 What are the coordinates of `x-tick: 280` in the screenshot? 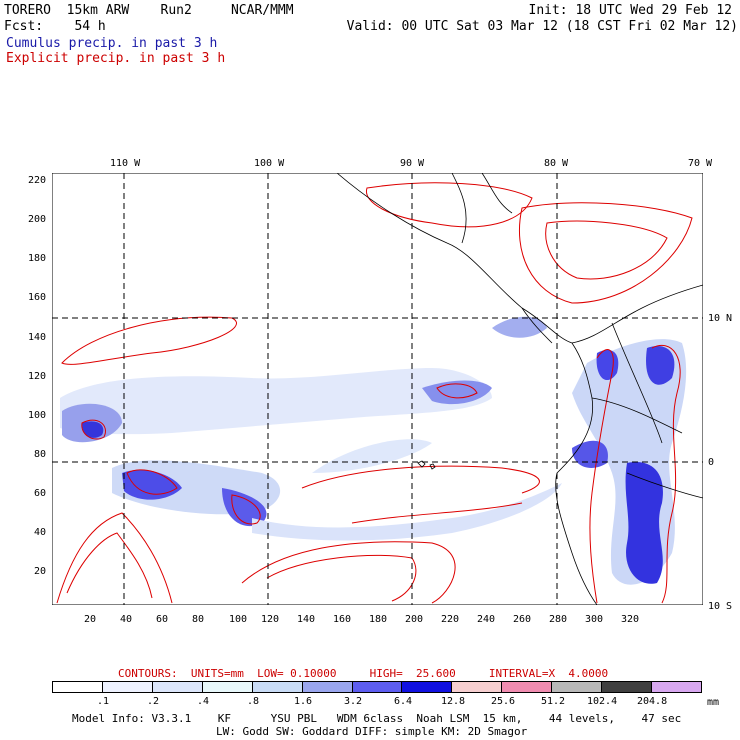 It's located at (558, 619).